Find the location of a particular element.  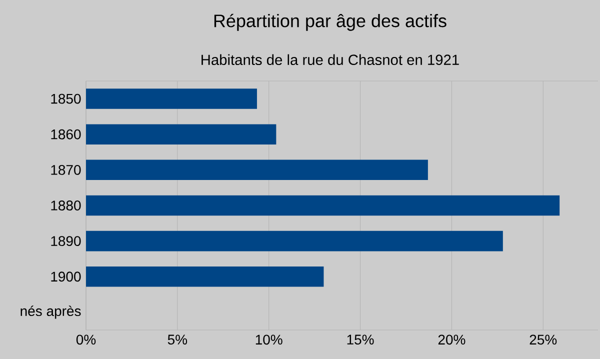

x-tick-label: 25% is located at coordinates (543, 339).